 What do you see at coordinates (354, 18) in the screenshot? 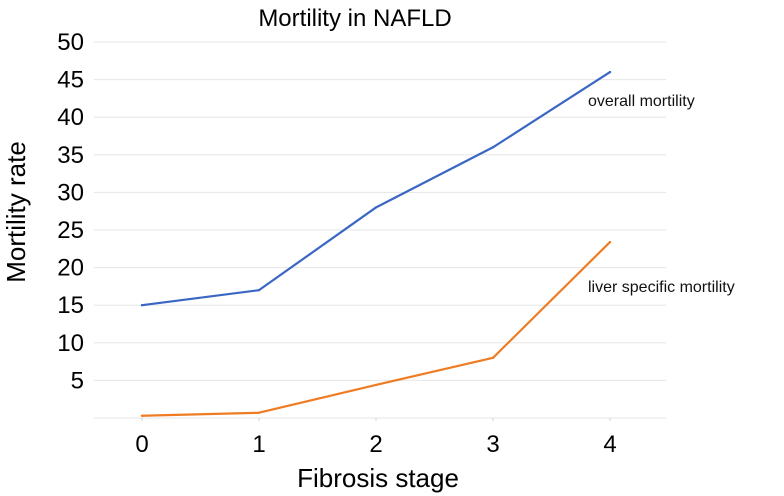
I see `chart-title: Mortility in NAFLD` at bounding box center [354, 18].